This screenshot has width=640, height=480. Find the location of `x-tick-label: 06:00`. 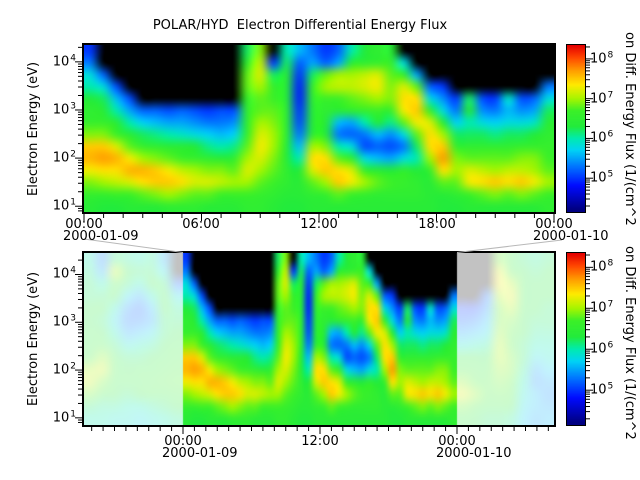

x-tick-label: 06:00 is located at coordinates (201, 224).